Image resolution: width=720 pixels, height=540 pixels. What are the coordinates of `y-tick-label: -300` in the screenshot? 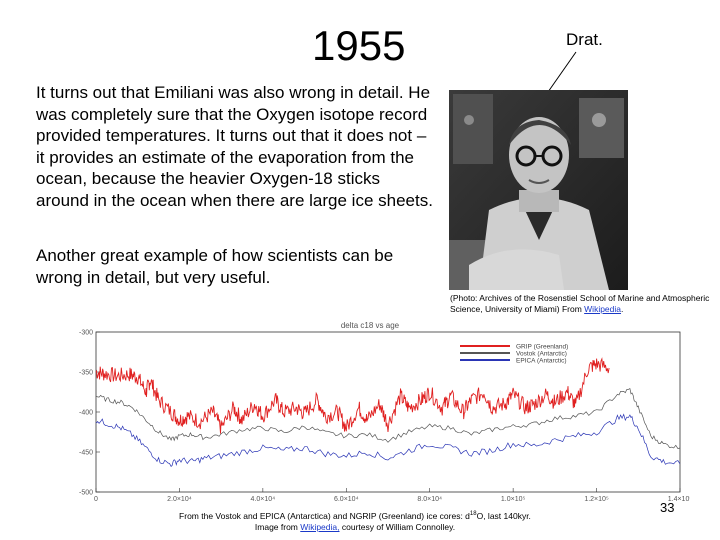 It's located at (86, 333).